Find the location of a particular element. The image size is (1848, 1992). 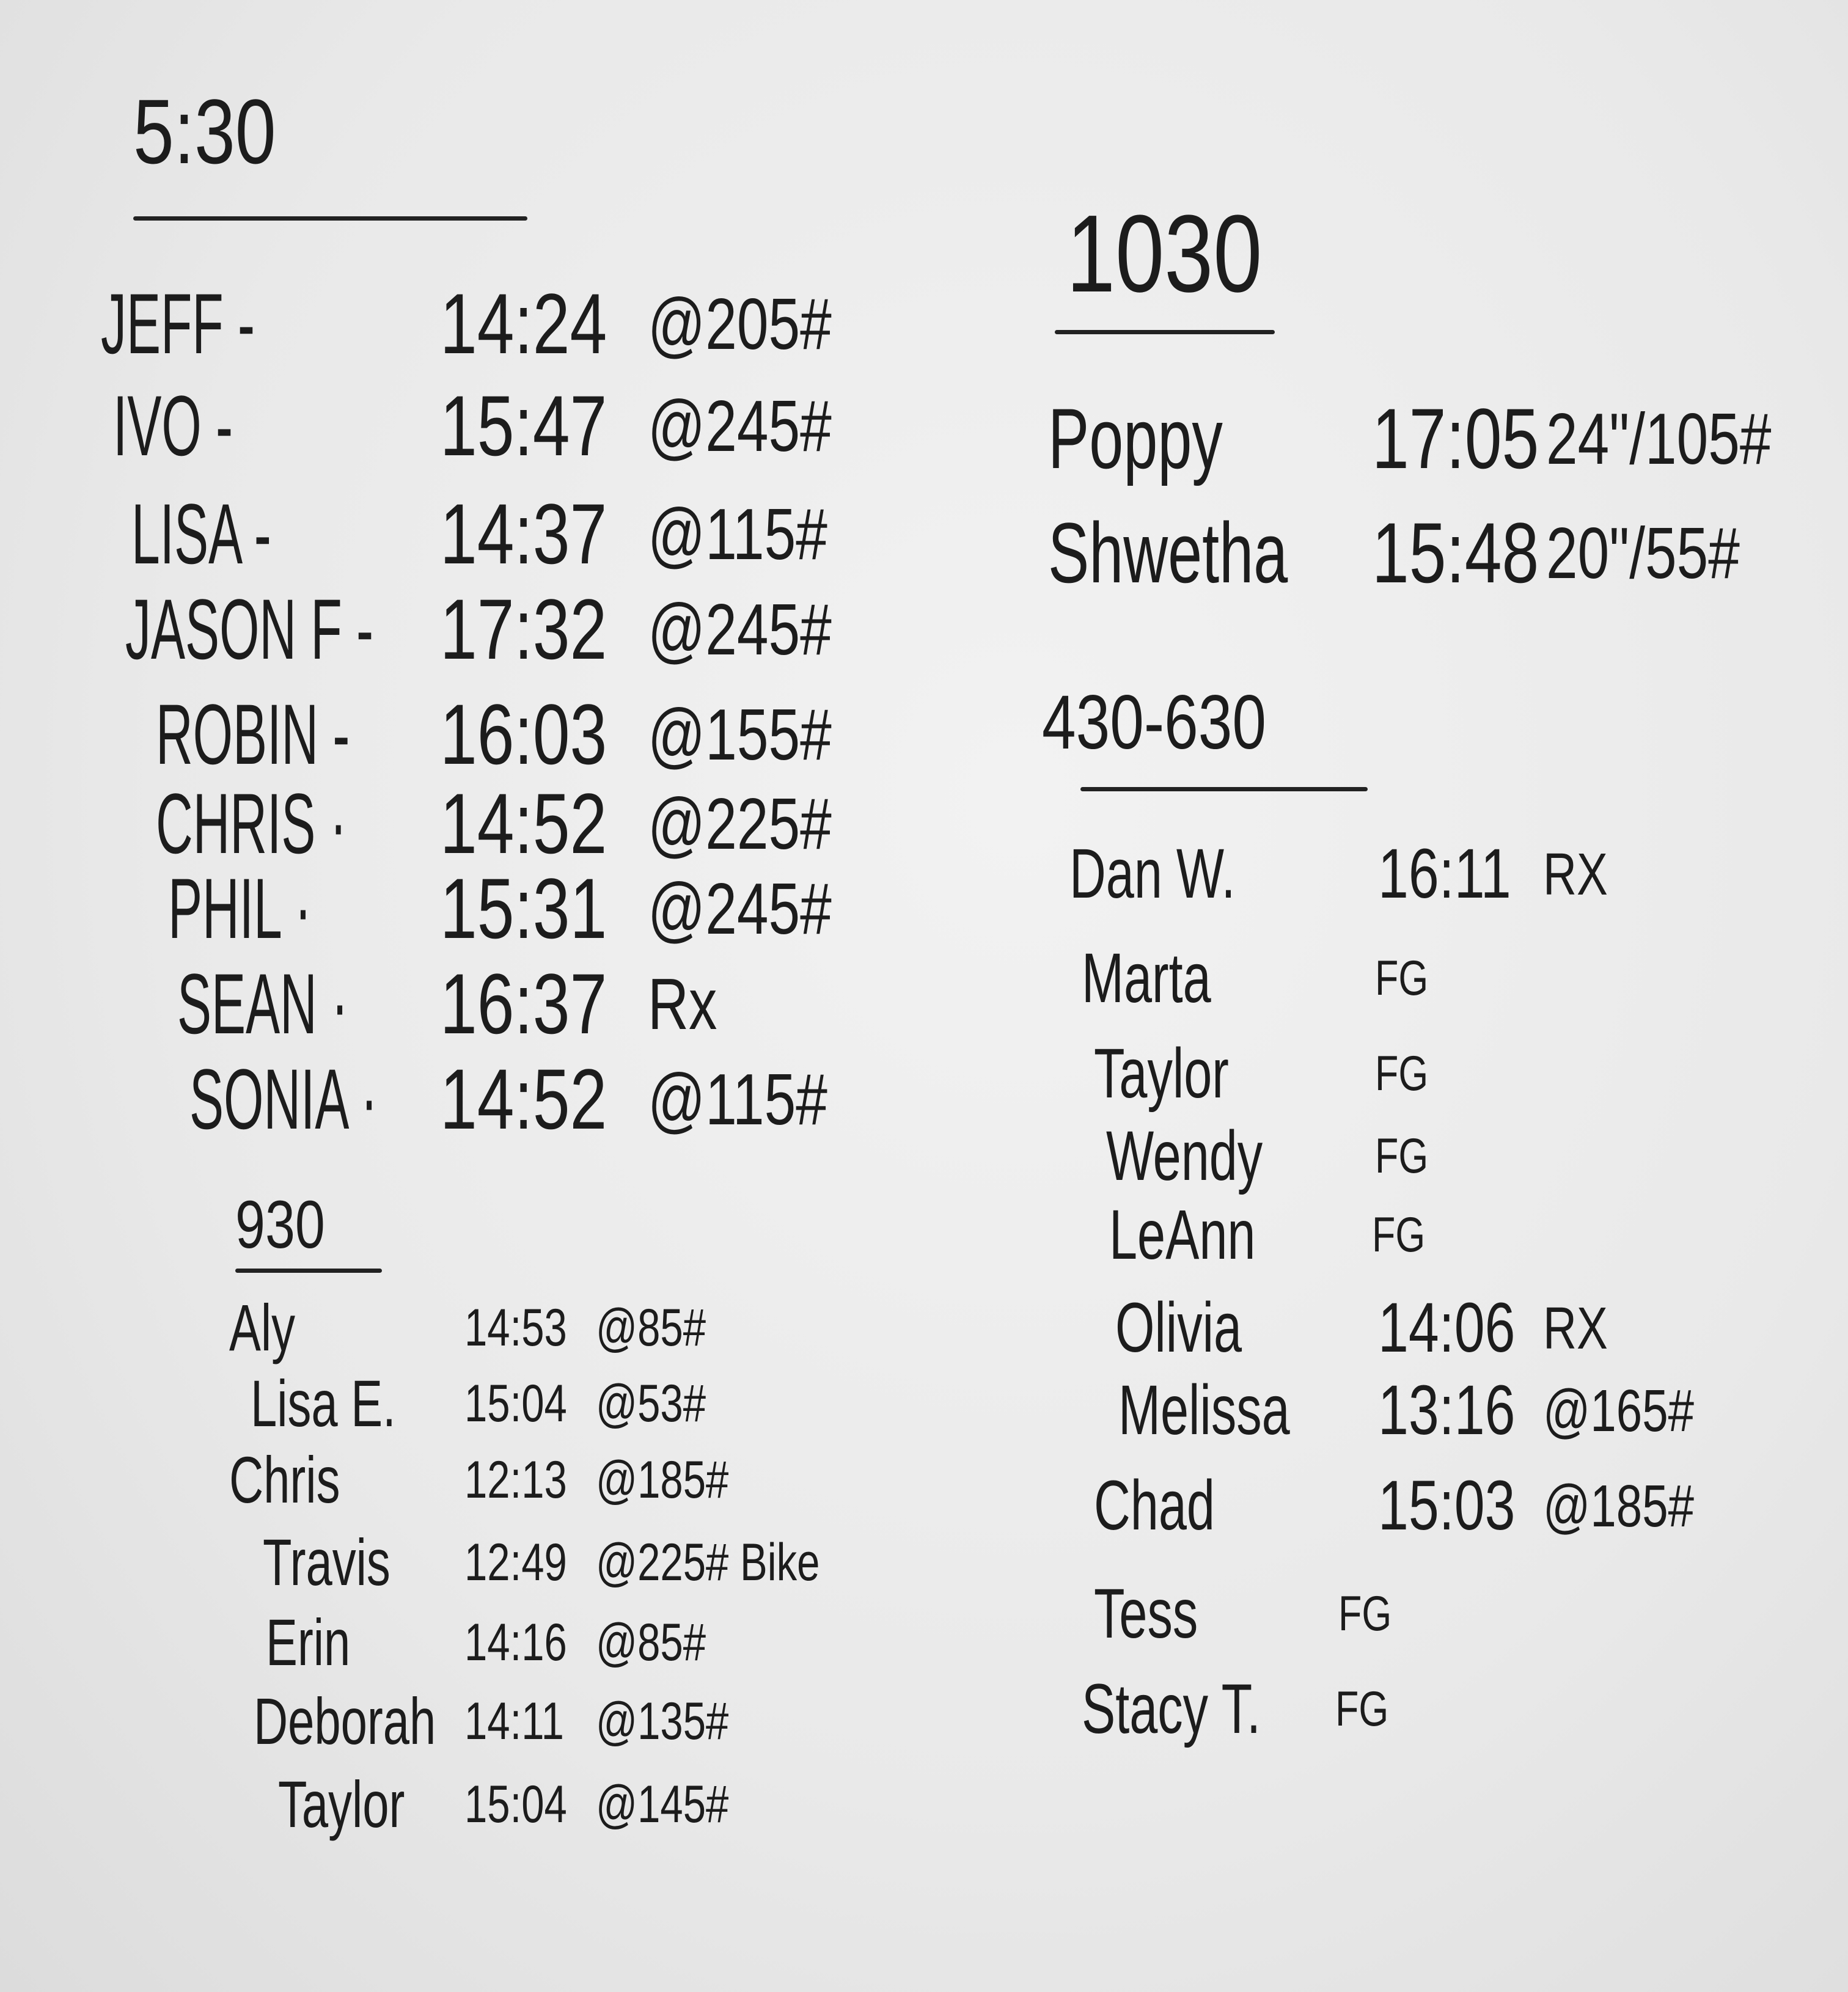

entry-name: Wendy is located at coordinates (1185, 1156).